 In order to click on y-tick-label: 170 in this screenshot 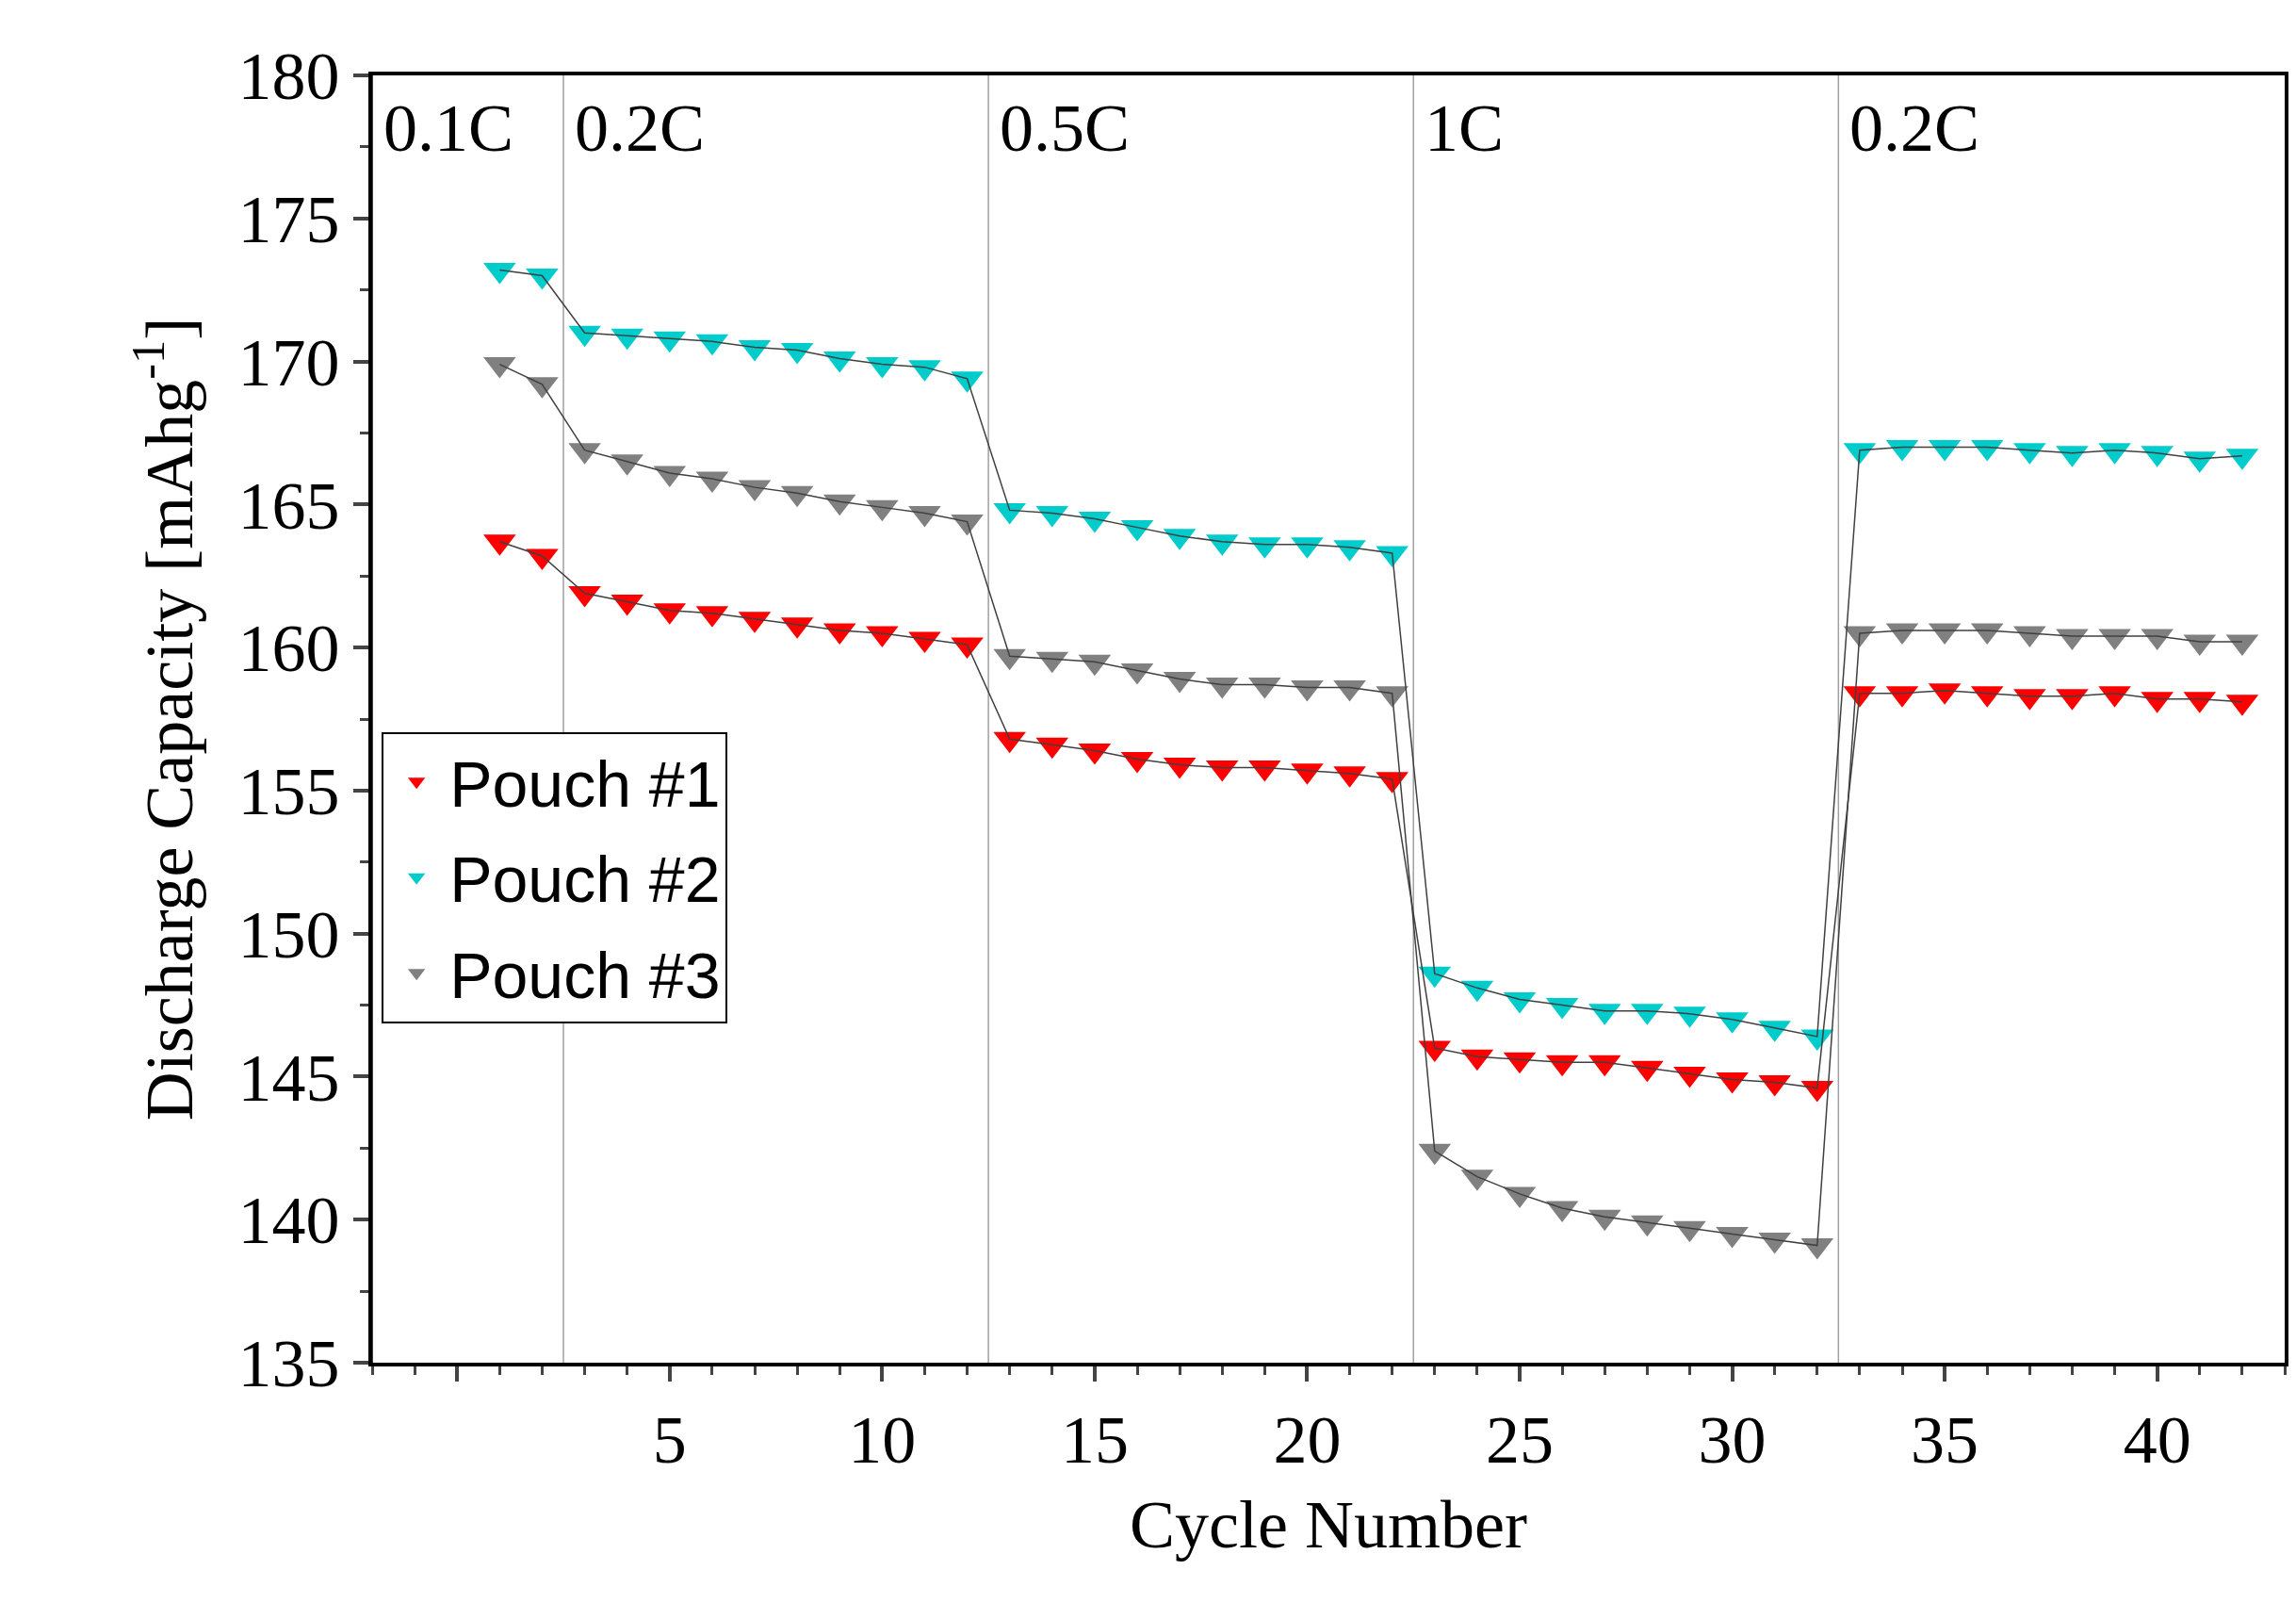, I will do `click(288, 362)`.